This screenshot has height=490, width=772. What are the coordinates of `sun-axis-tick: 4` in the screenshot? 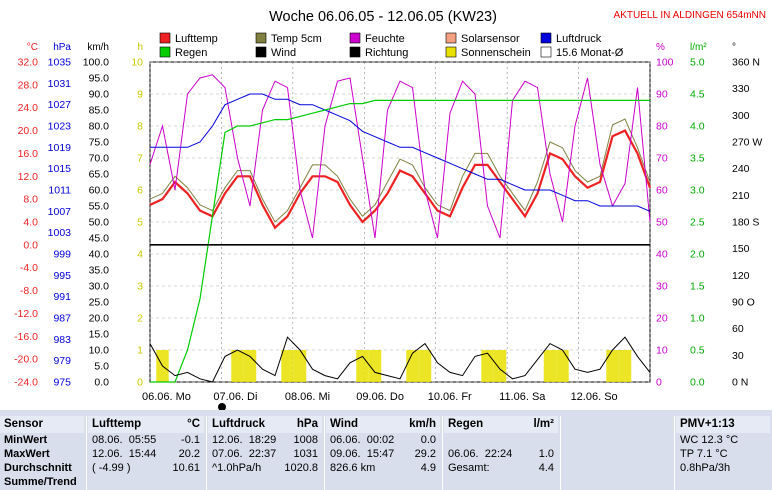 It's located at (140, 255).